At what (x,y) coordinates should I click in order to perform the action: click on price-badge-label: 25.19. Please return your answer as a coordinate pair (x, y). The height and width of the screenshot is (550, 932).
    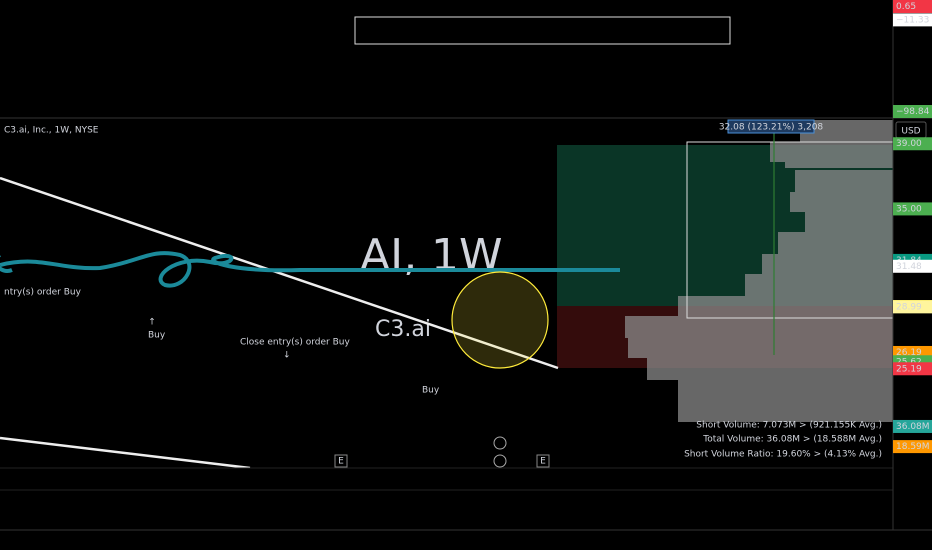
    Looking at the image, I should click on (909, 369).